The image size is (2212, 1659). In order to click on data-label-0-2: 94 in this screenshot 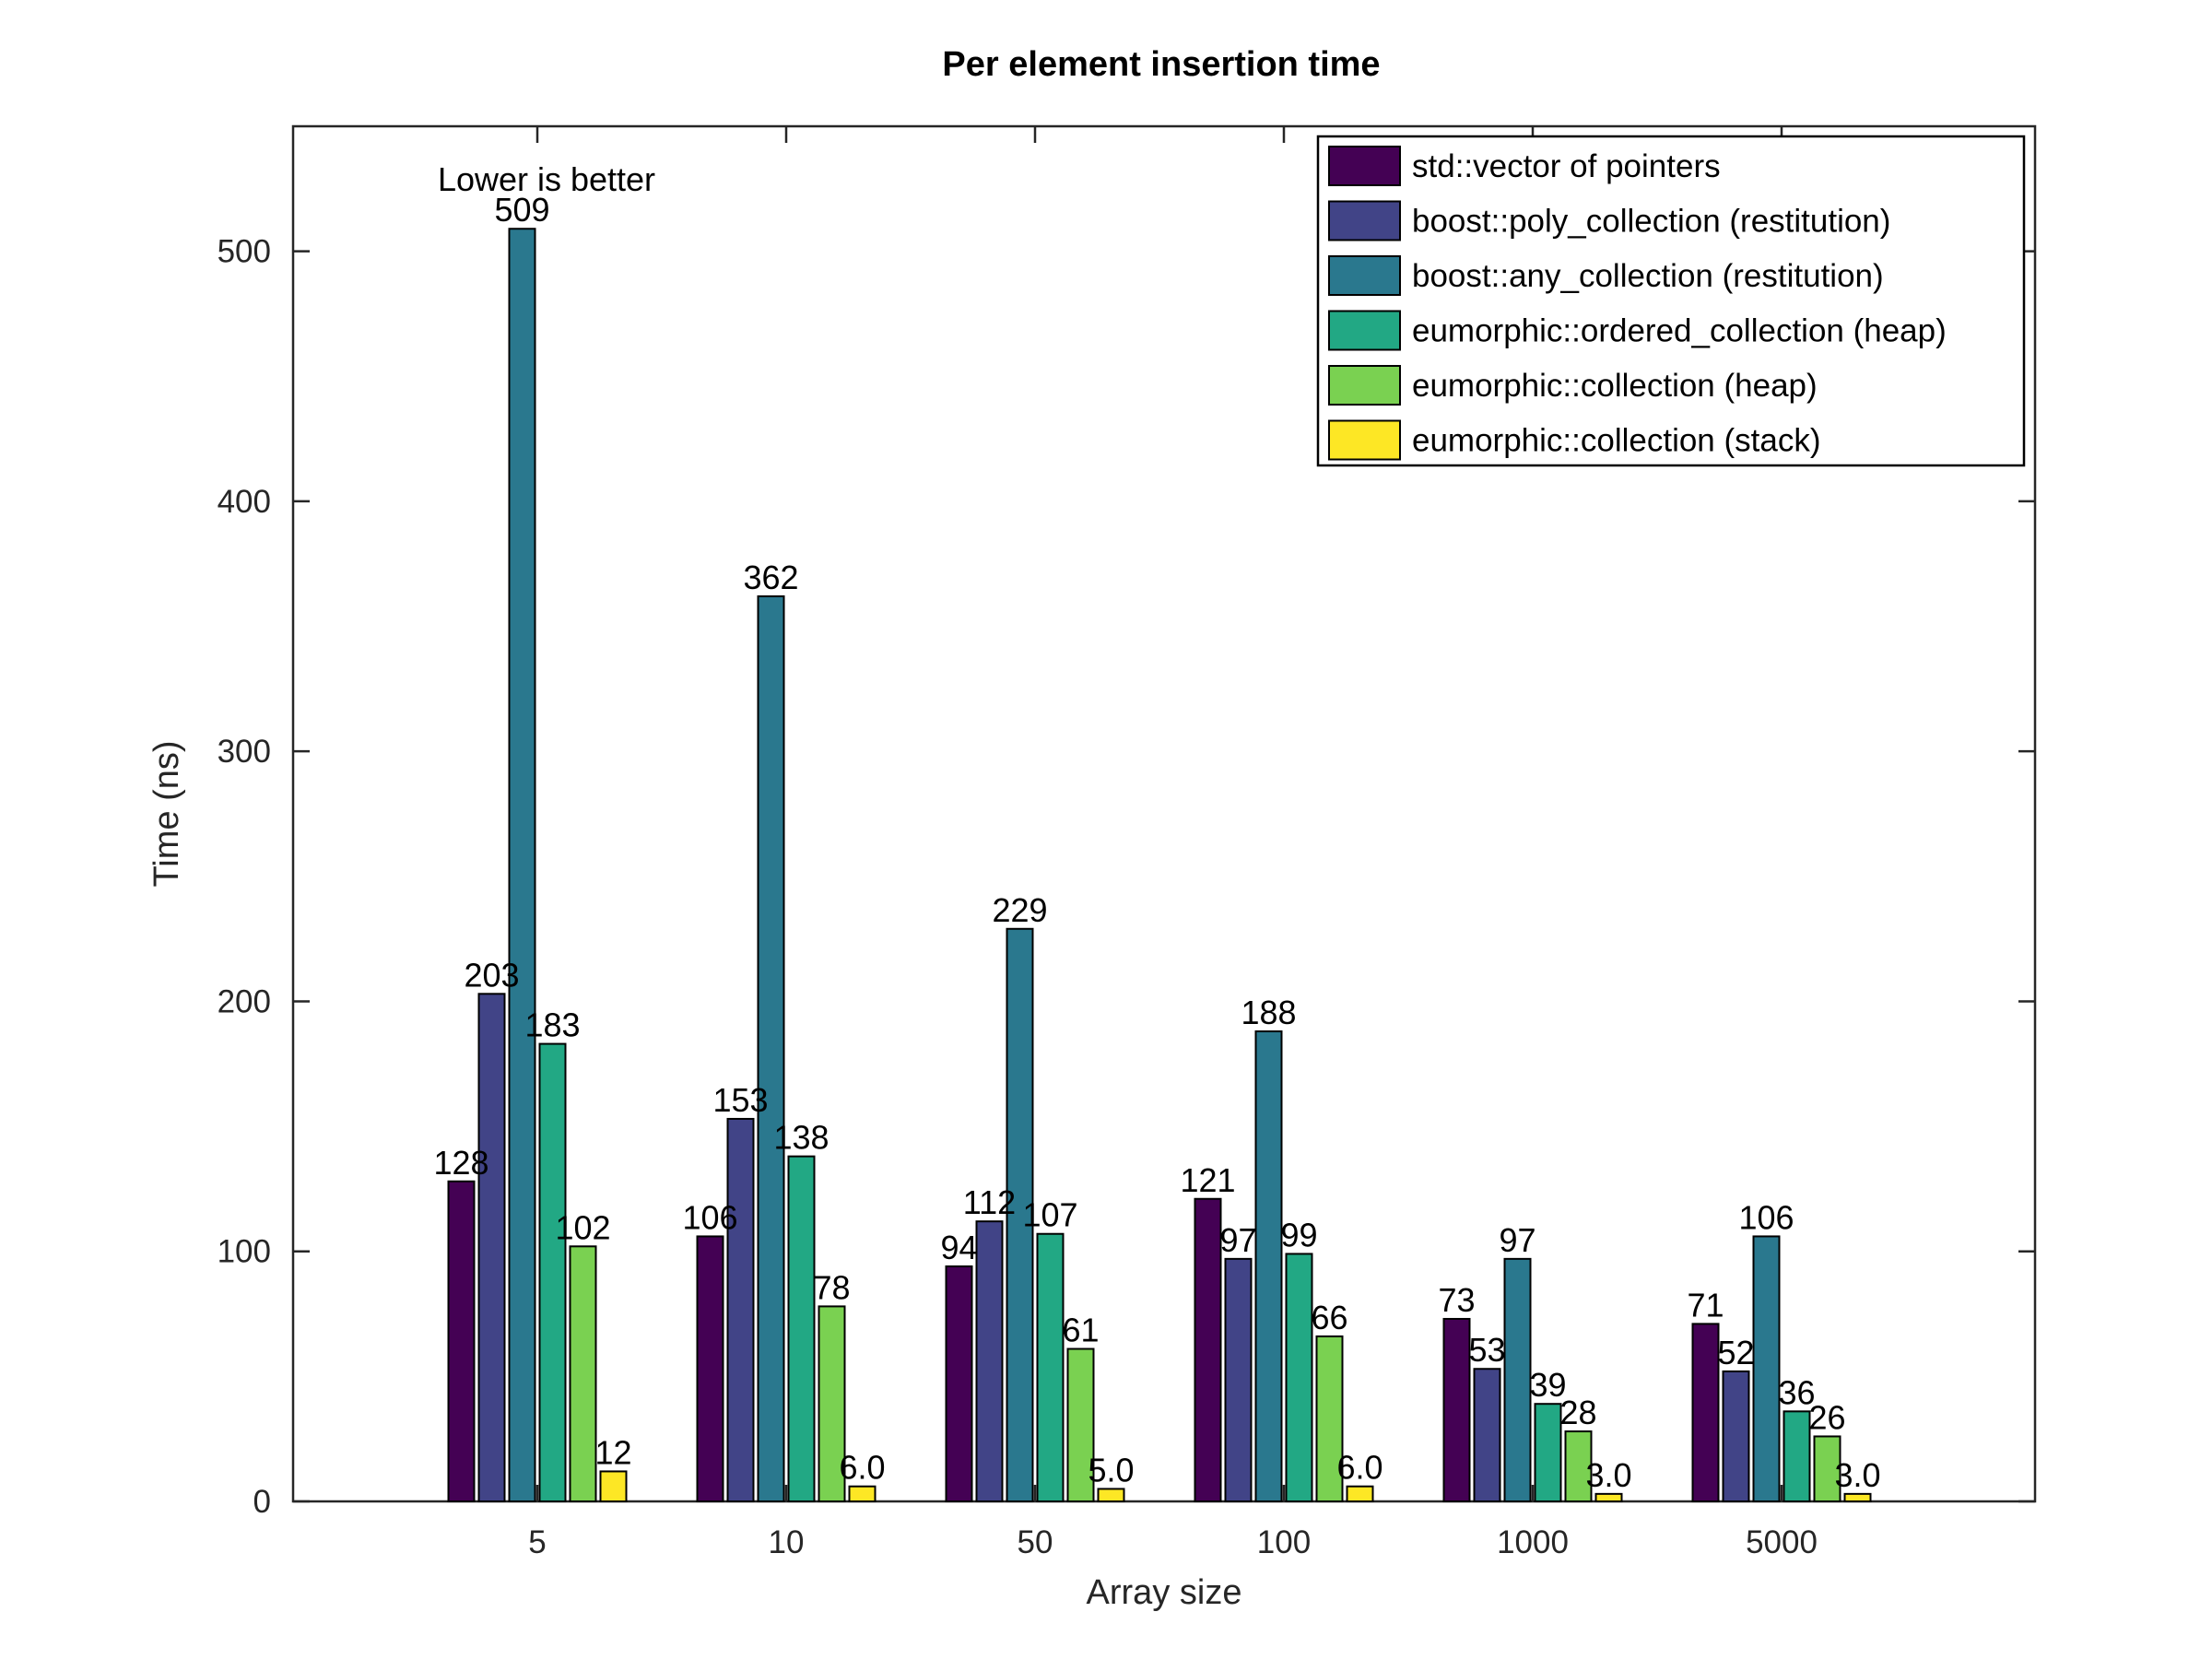, I will do `click(958, 1247)`.